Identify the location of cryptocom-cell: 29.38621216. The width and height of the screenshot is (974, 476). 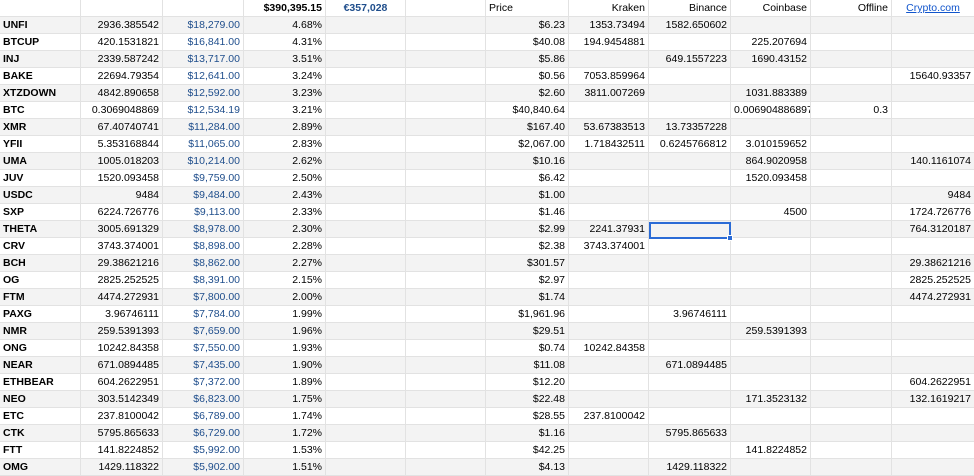
(940, 263).